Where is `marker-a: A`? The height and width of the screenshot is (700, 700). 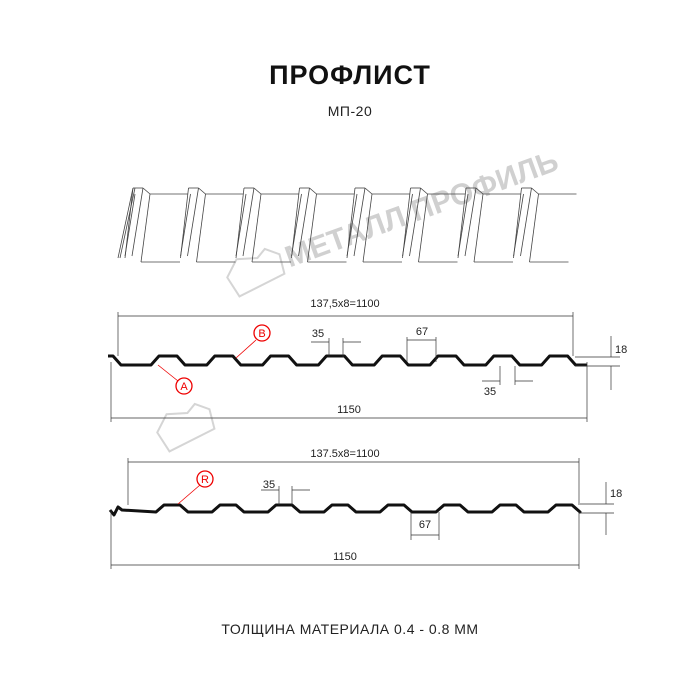 marker-a: A is located at coordinates (175, 379).